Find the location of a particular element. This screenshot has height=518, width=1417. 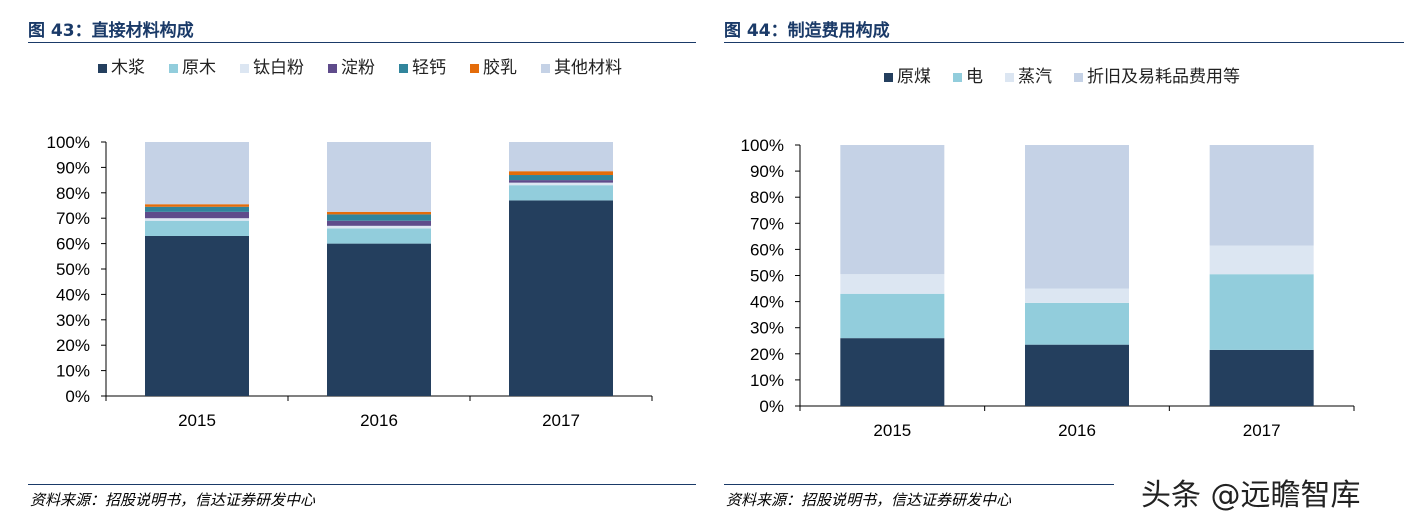

legend-item: 淀粉 is located at coordinates (351, 68).